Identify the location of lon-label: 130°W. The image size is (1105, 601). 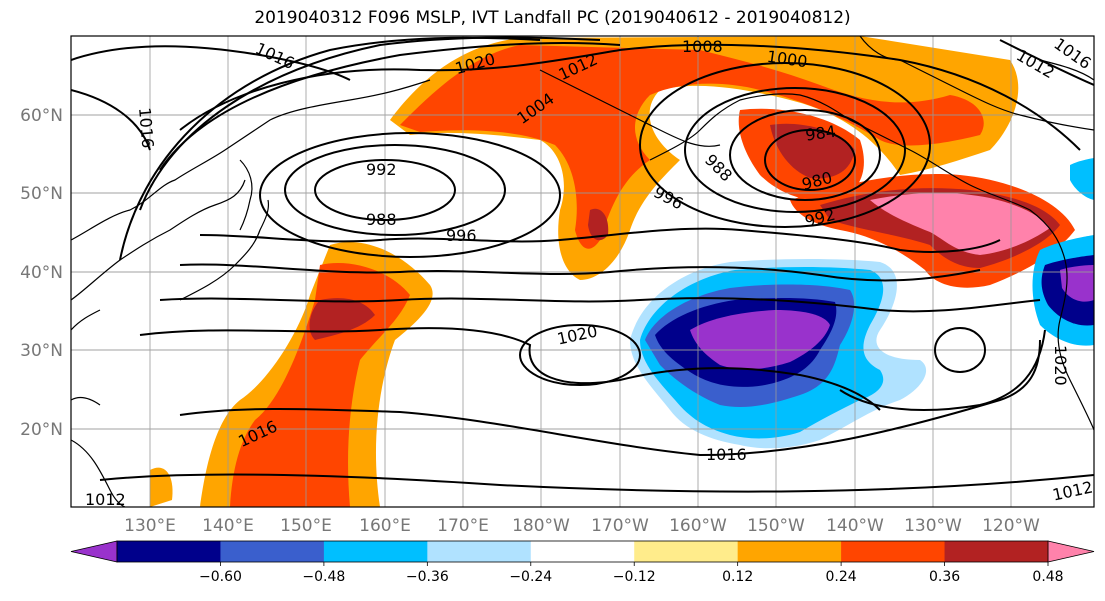
(933, 526).